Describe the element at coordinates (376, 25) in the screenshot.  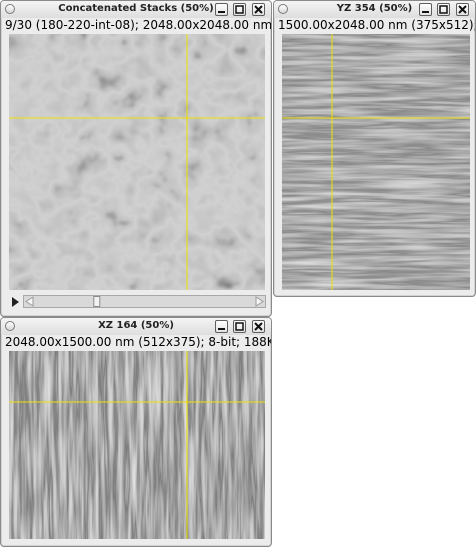
I see `image-info-text: 1500.00x2048.00 nm (375x512); 8-bit;` at that location.